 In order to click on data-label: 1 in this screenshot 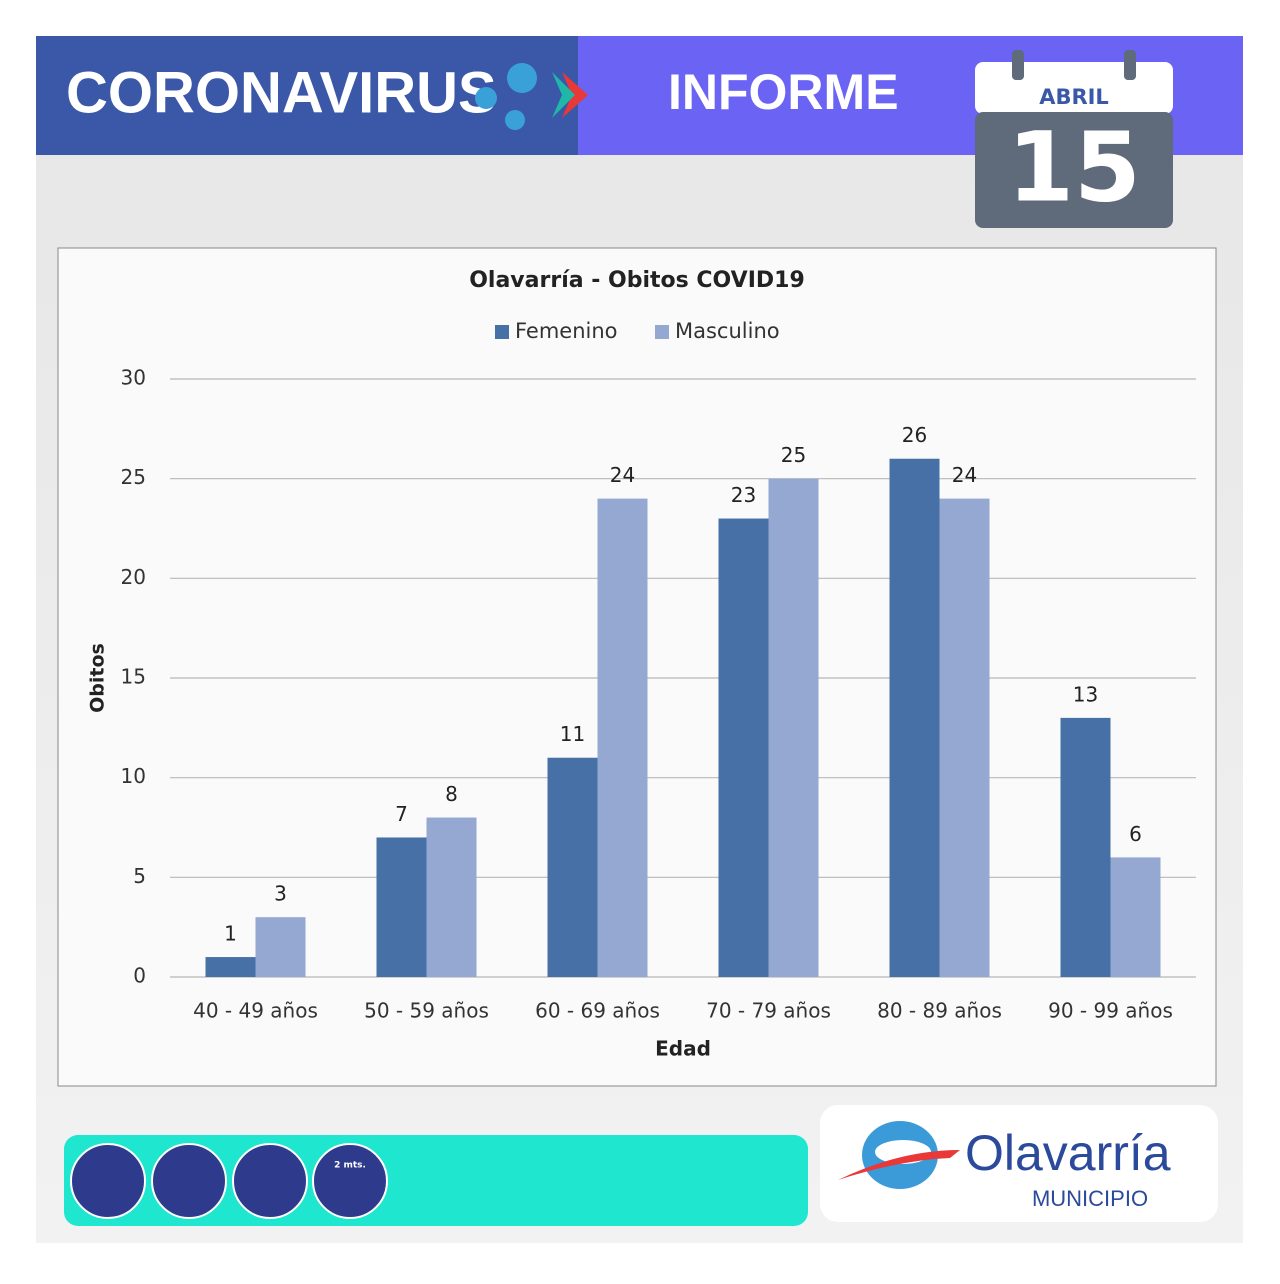, I will do `click(230, 934)`.